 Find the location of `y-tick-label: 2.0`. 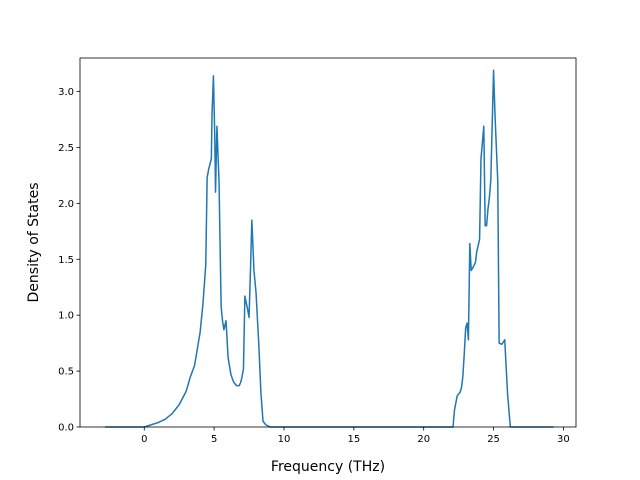

y-tick-label: 2.0 is located at coordinates (66, 204).